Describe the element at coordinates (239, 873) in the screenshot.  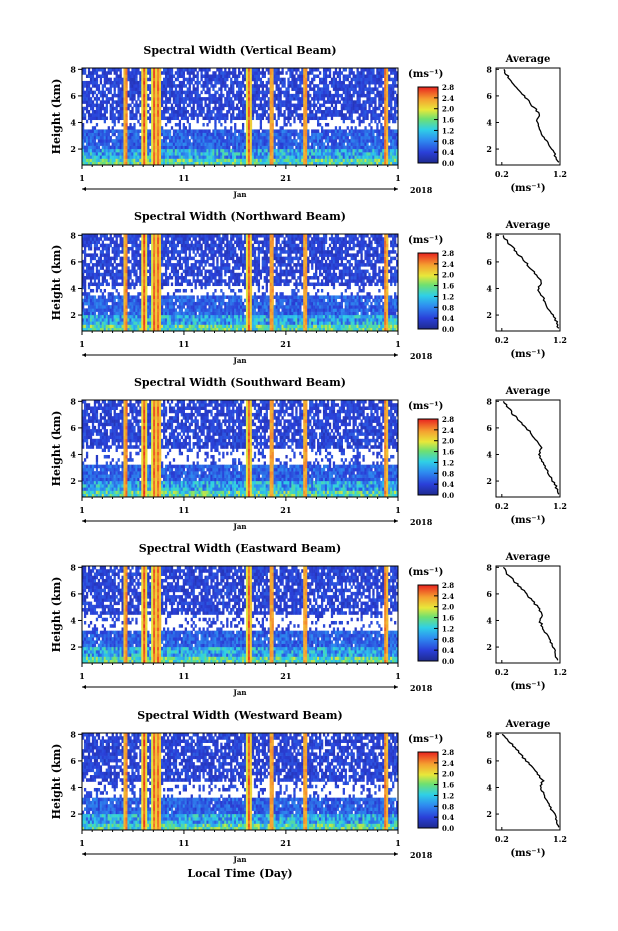
I see `time-axis-label: Local Time (Day)` at that location.